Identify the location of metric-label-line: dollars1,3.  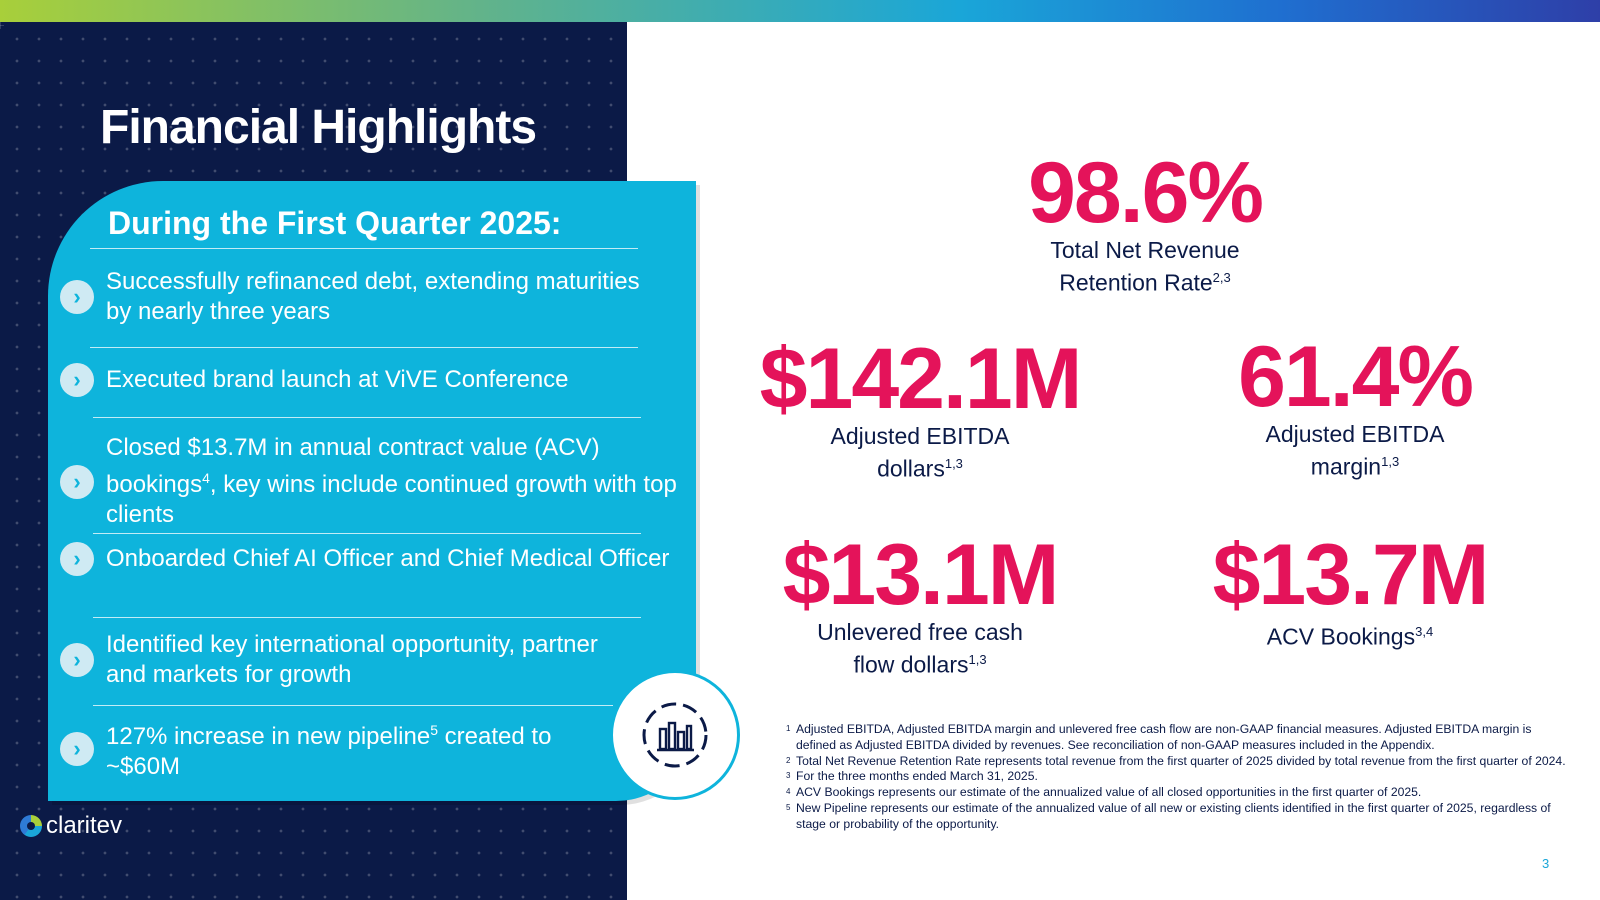
(920, 466).